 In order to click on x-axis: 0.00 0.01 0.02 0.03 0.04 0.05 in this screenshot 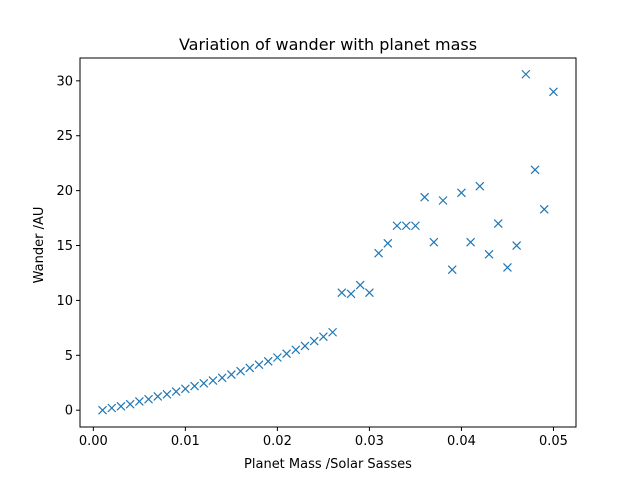, I will do `click(323, 438)`.